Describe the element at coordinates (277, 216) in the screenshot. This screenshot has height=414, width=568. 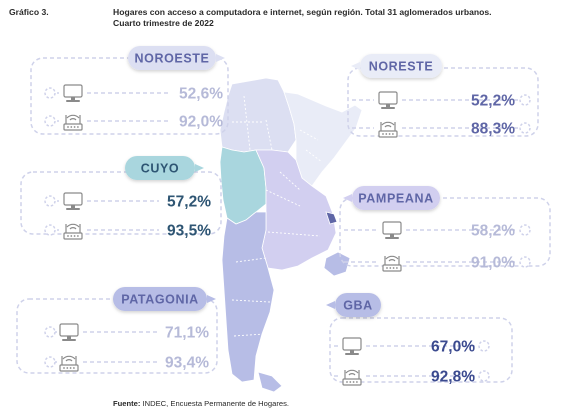
I see `map-province-borders` at that location.